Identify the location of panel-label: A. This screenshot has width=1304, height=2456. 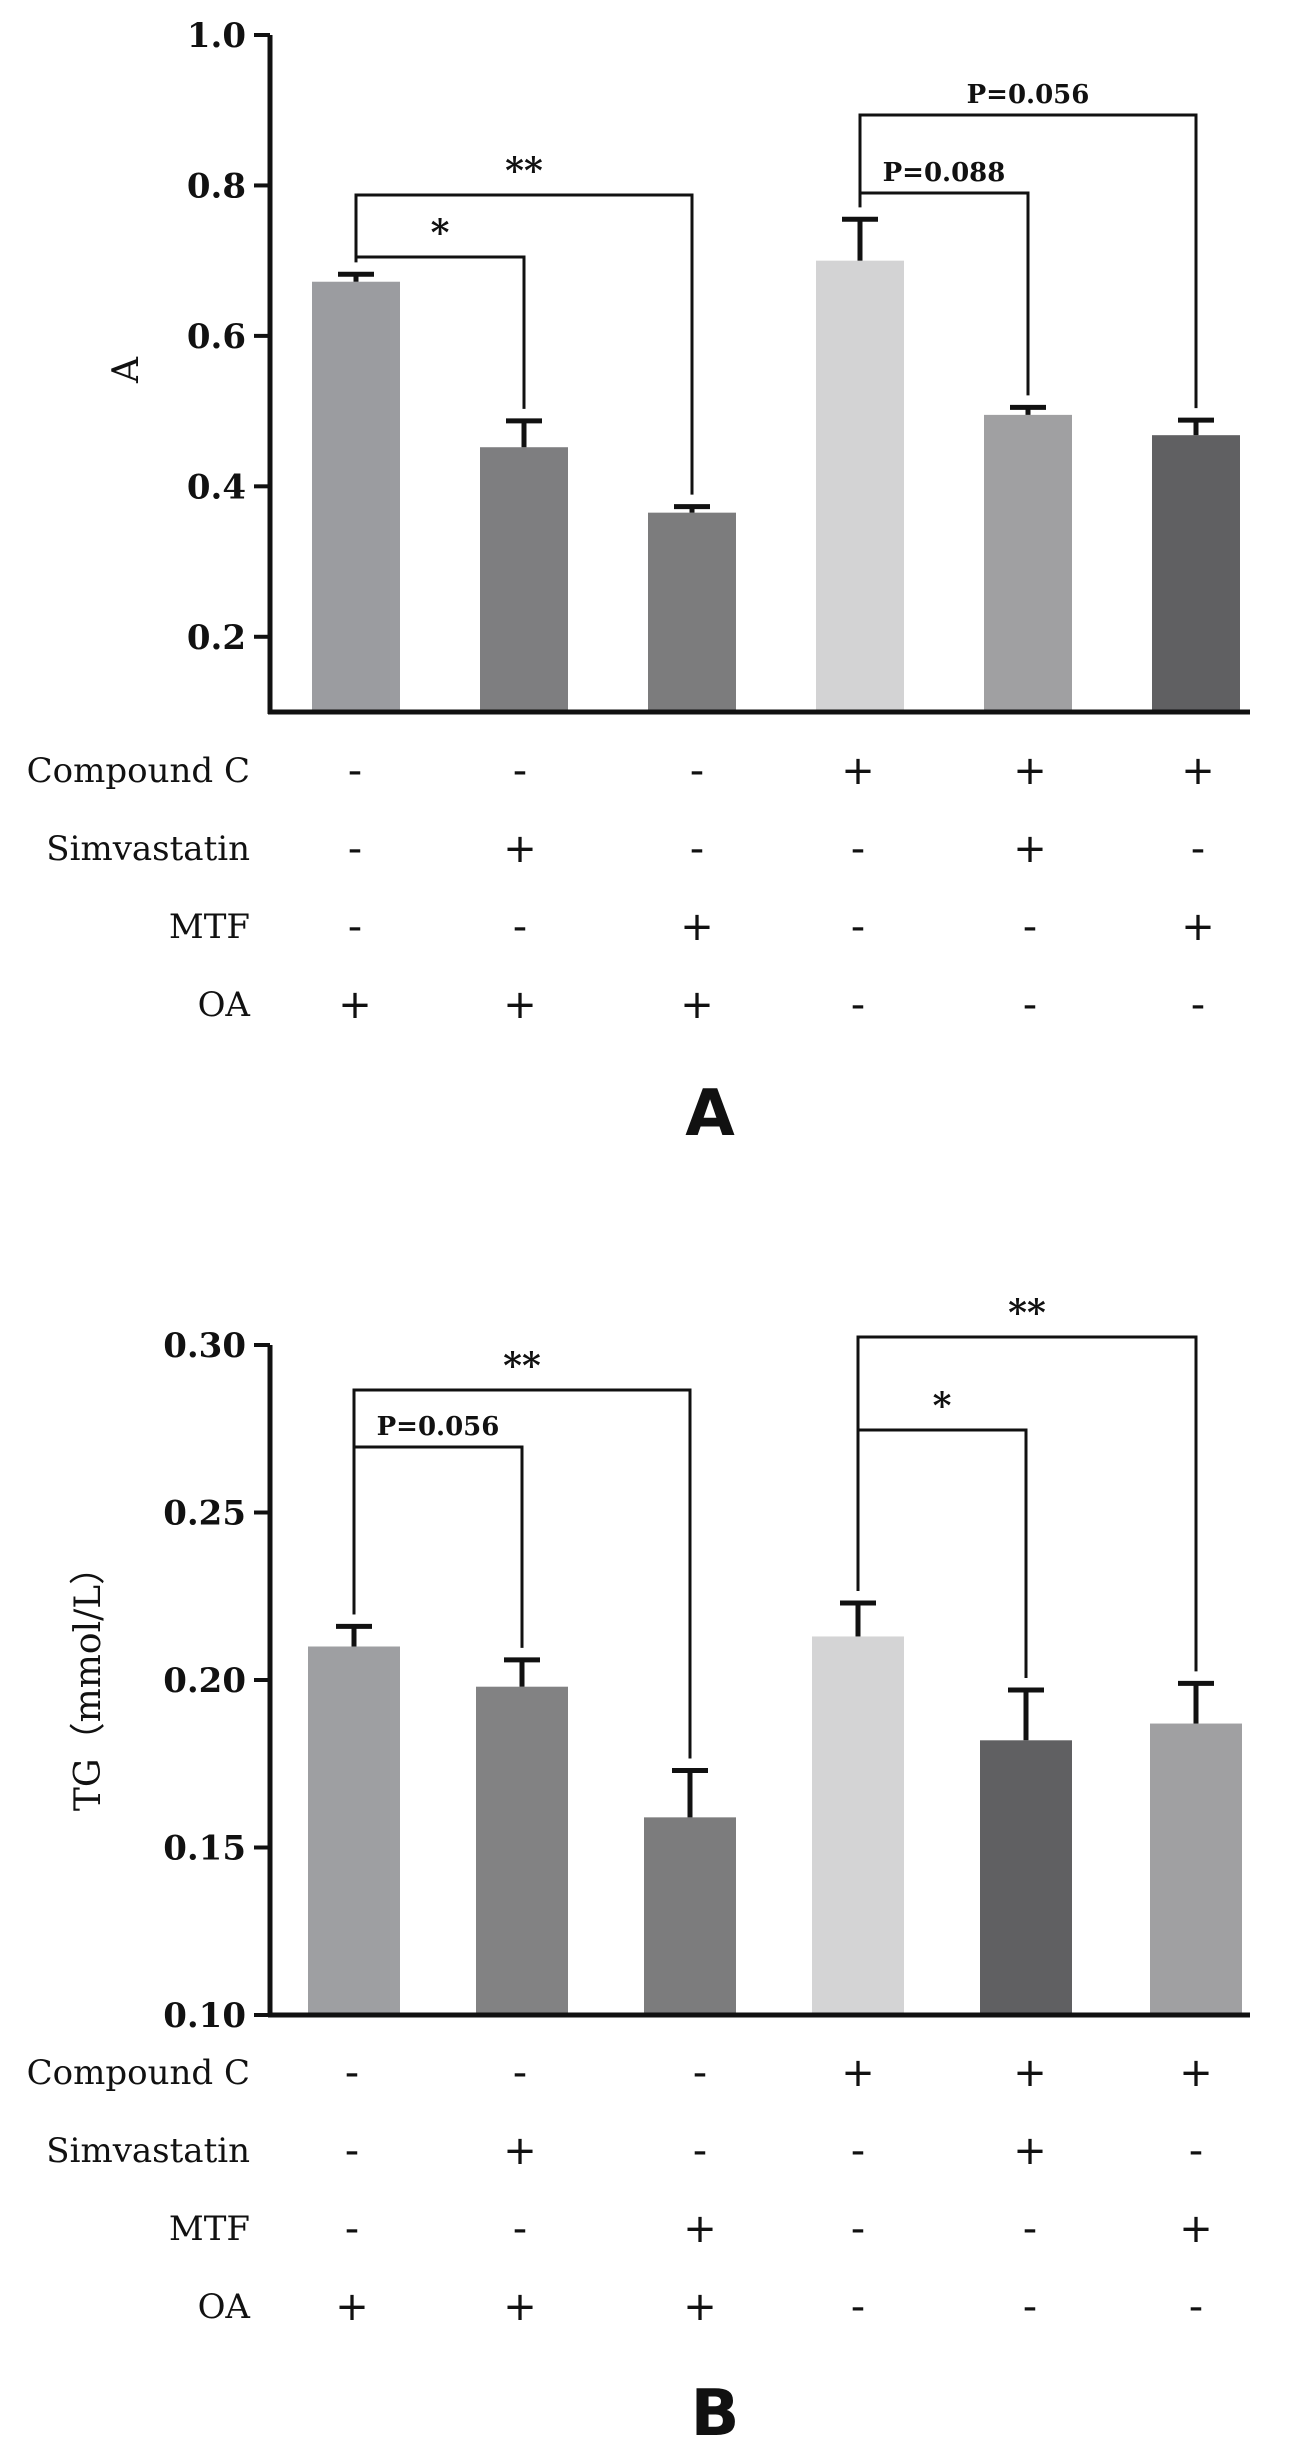
(710, 1114).